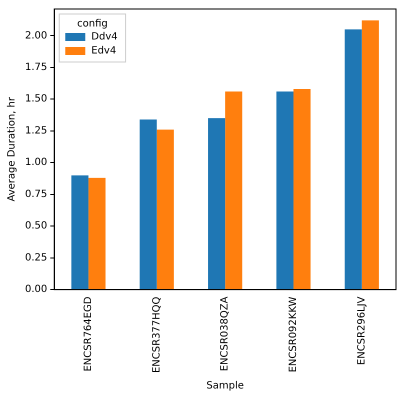 This screenshot has width=406, height=396. What do you see at coordinates (36, 130) in the screenshot?
I see `y-tick-label: 1.25` at bounding box center [36, 130].